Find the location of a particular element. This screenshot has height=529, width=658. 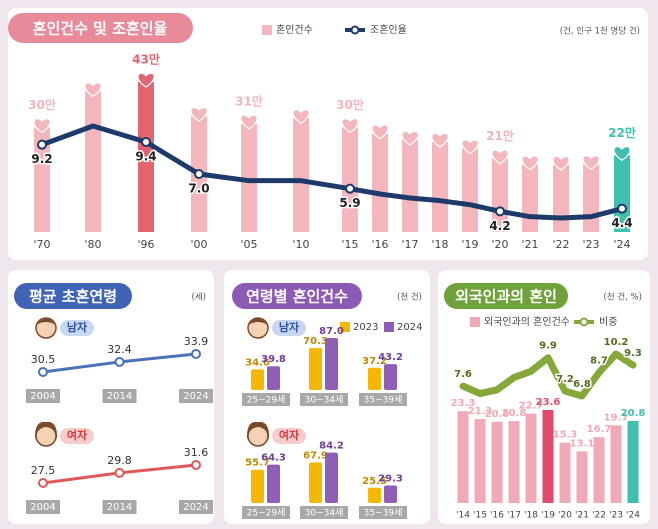

series-pill is located at coordinates (77, 328).